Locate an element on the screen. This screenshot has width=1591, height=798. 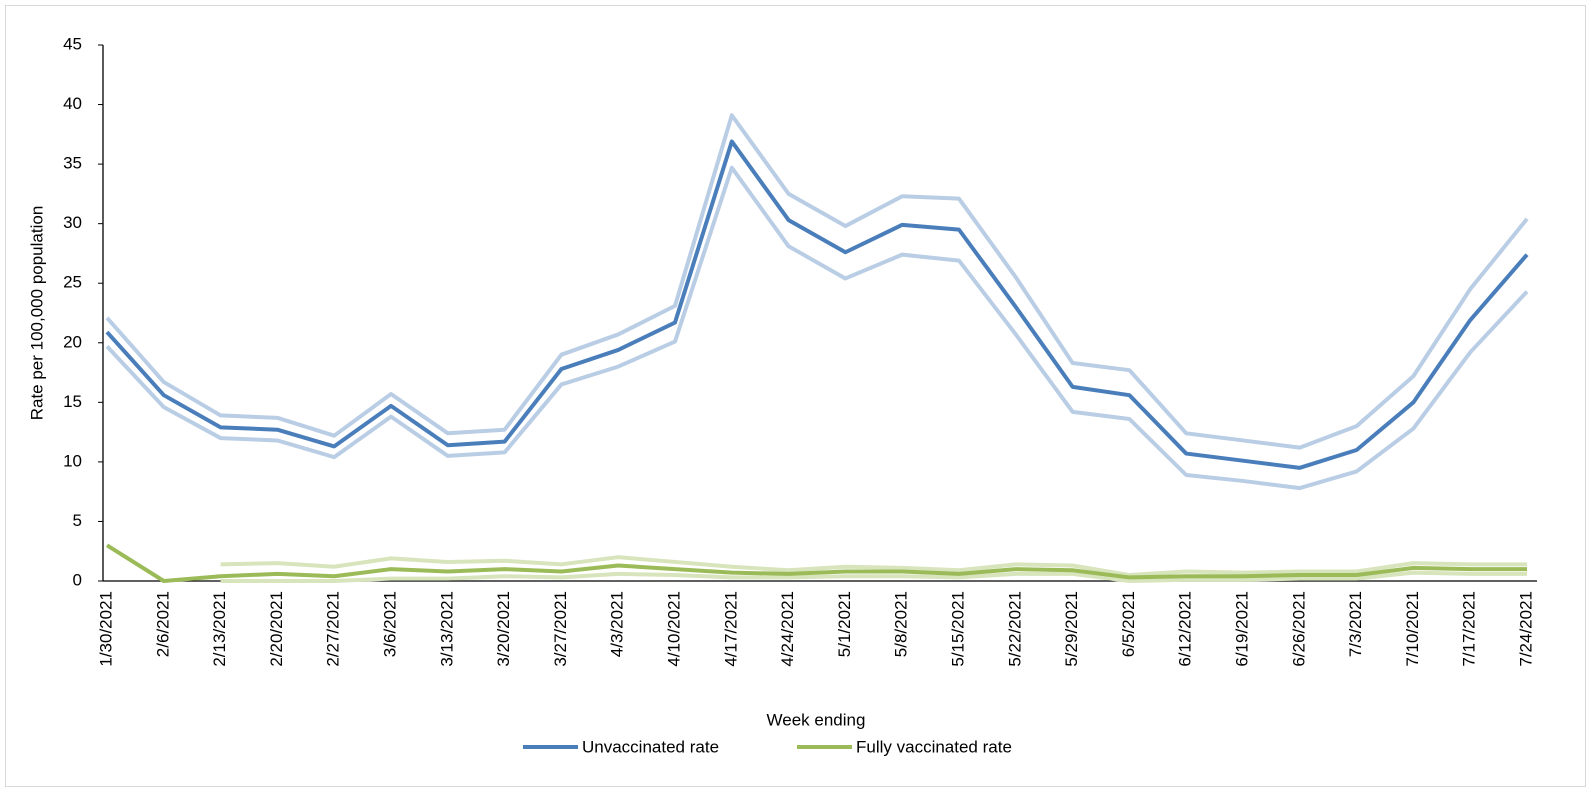
x-tick-label: 6/26/2021 is located at coordinates (1298, 629).